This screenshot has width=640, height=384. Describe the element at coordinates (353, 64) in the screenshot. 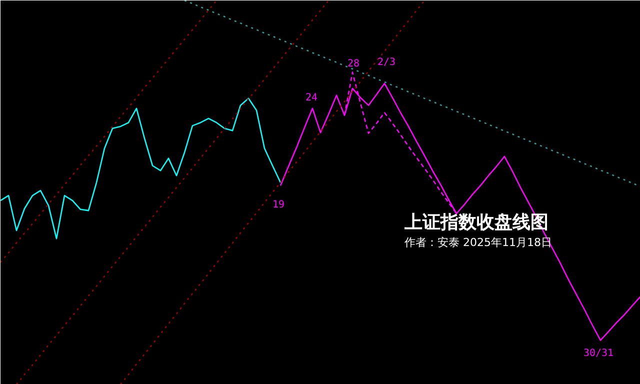

I see `annotation: 28` at that location.